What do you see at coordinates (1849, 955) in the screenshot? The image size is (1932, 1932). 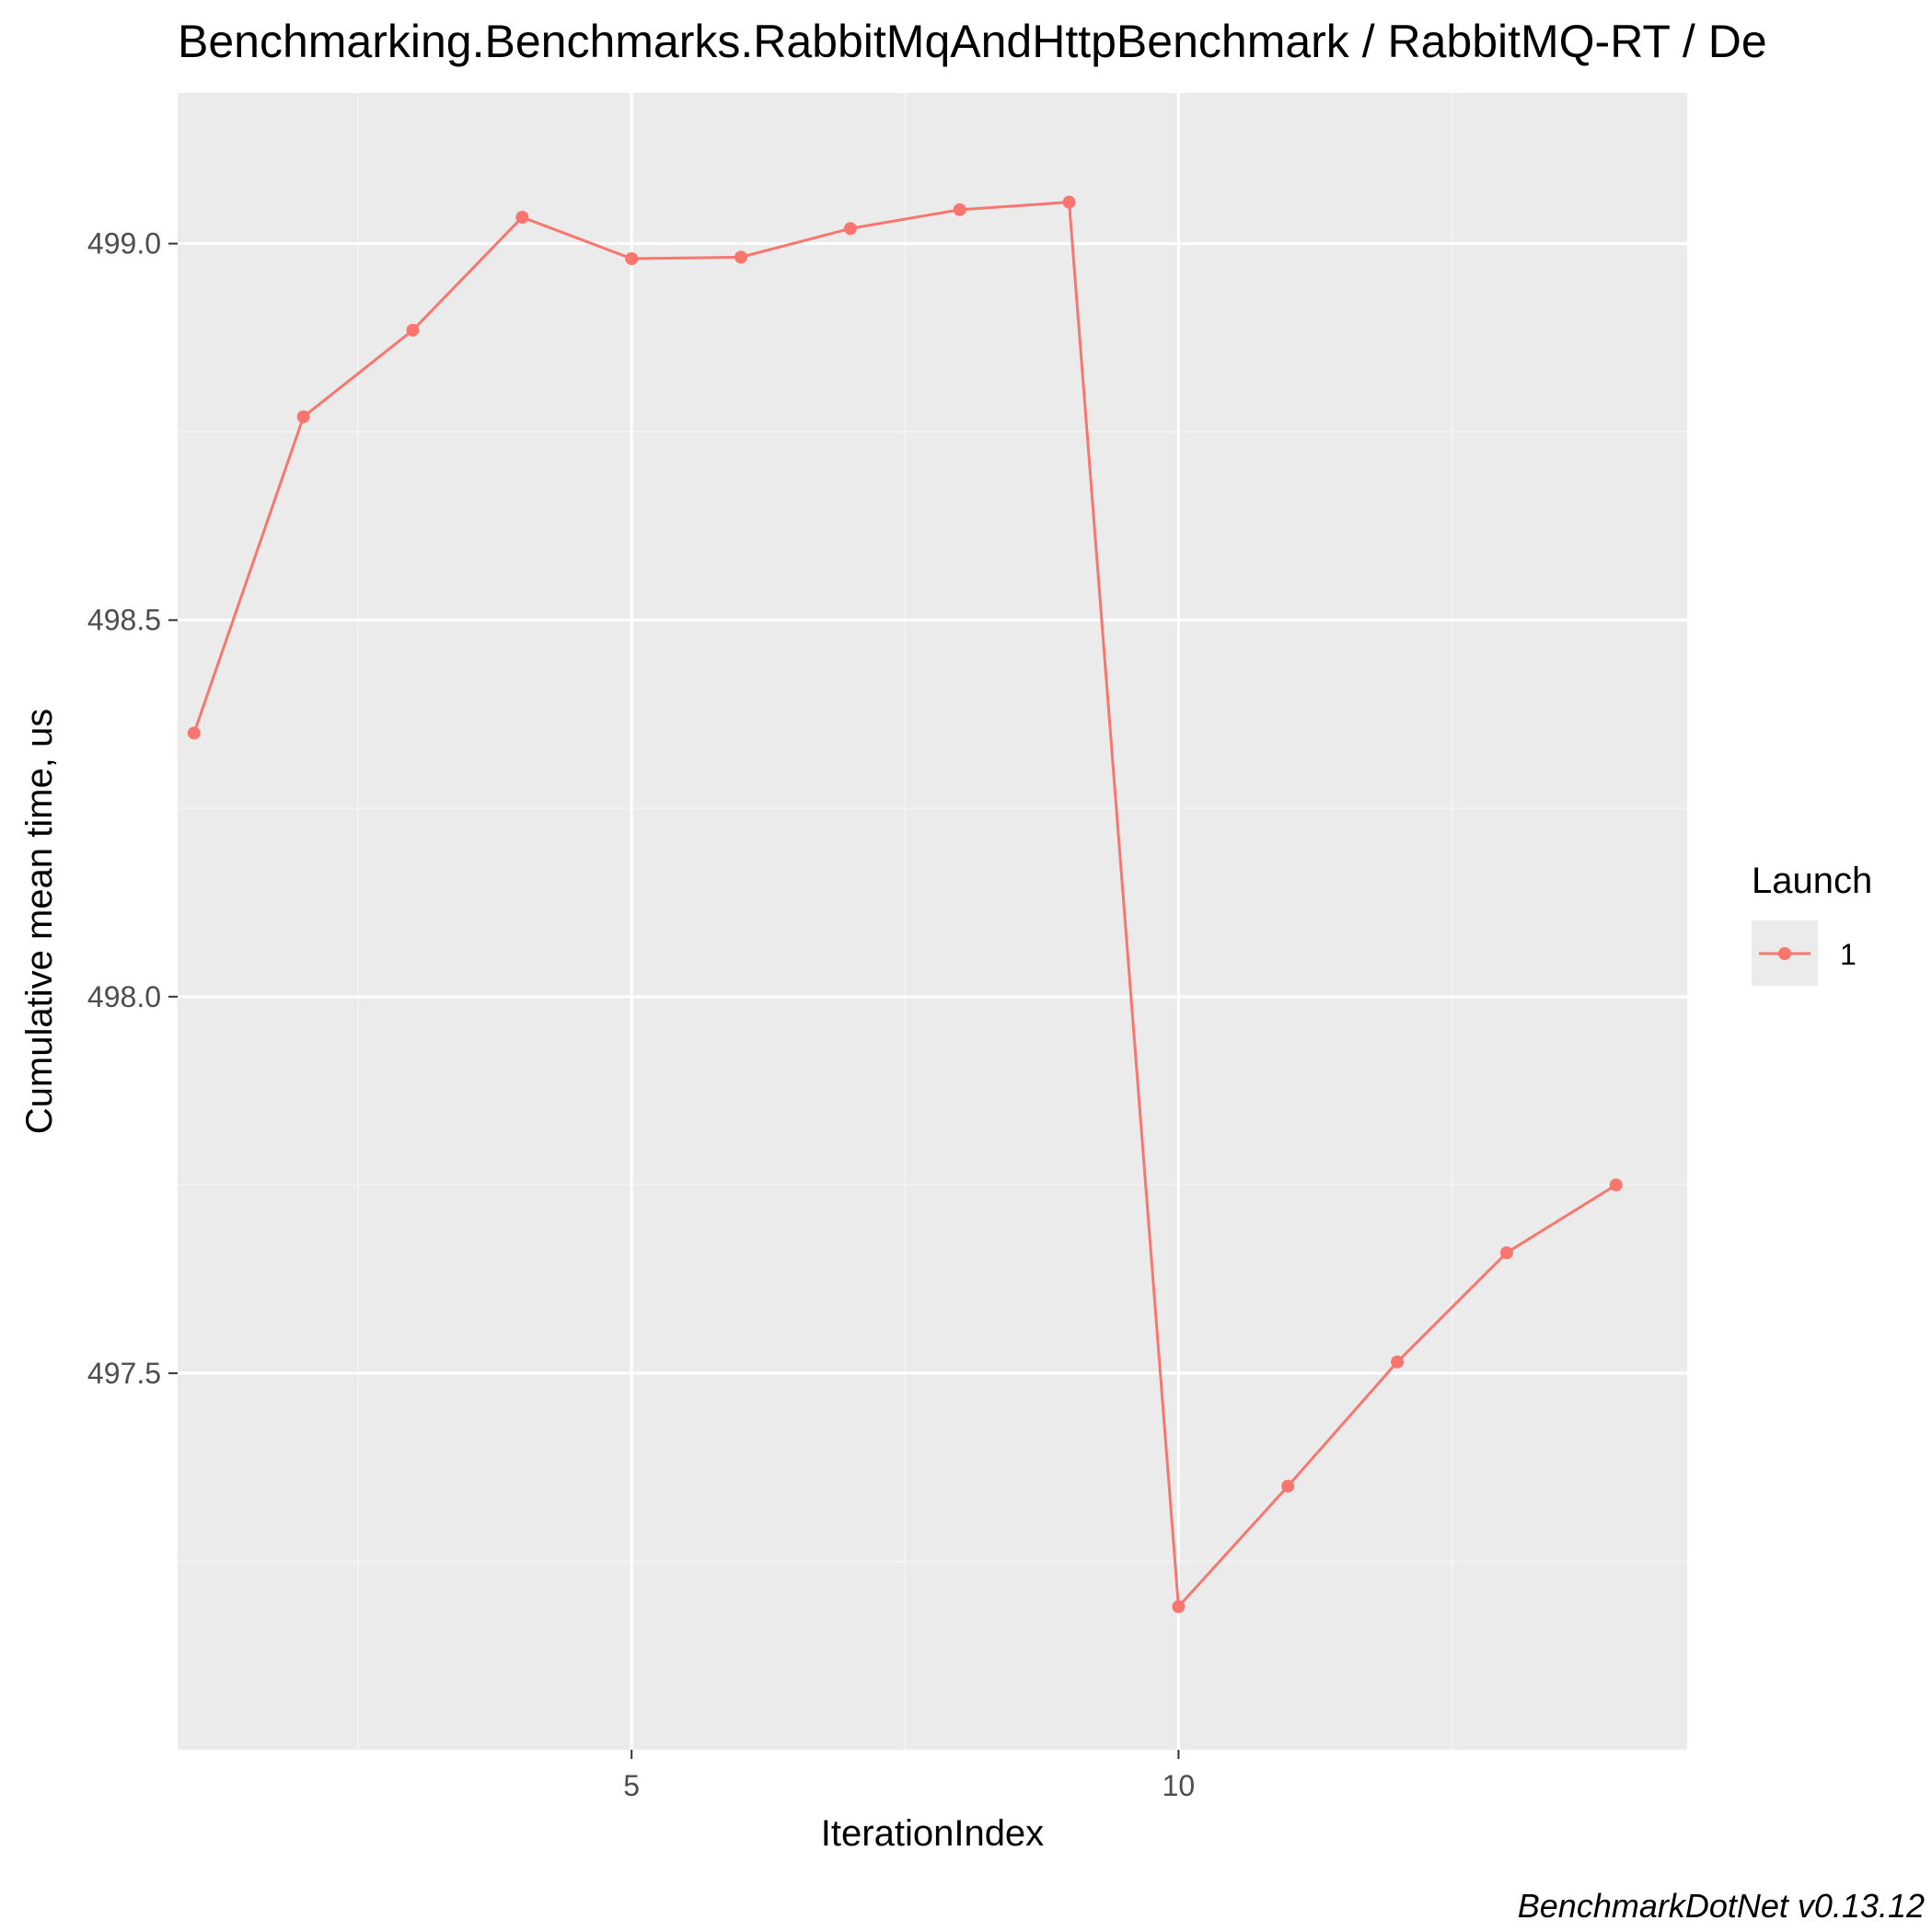 I see `legend-label-series-1: 1` at bounding box center [1849, 955].